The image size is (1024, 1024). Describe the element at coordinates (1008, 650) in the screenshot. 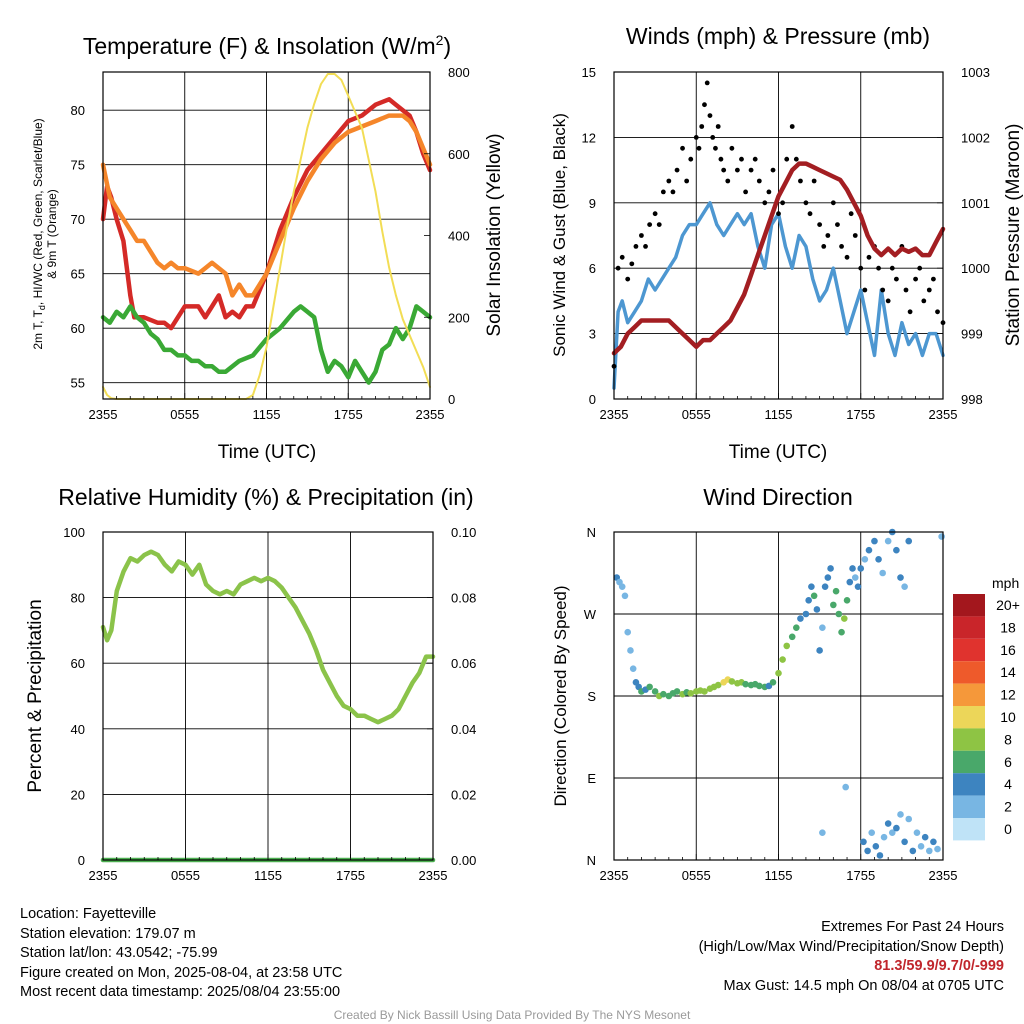

I see `colorbar-label: 16` at that location.